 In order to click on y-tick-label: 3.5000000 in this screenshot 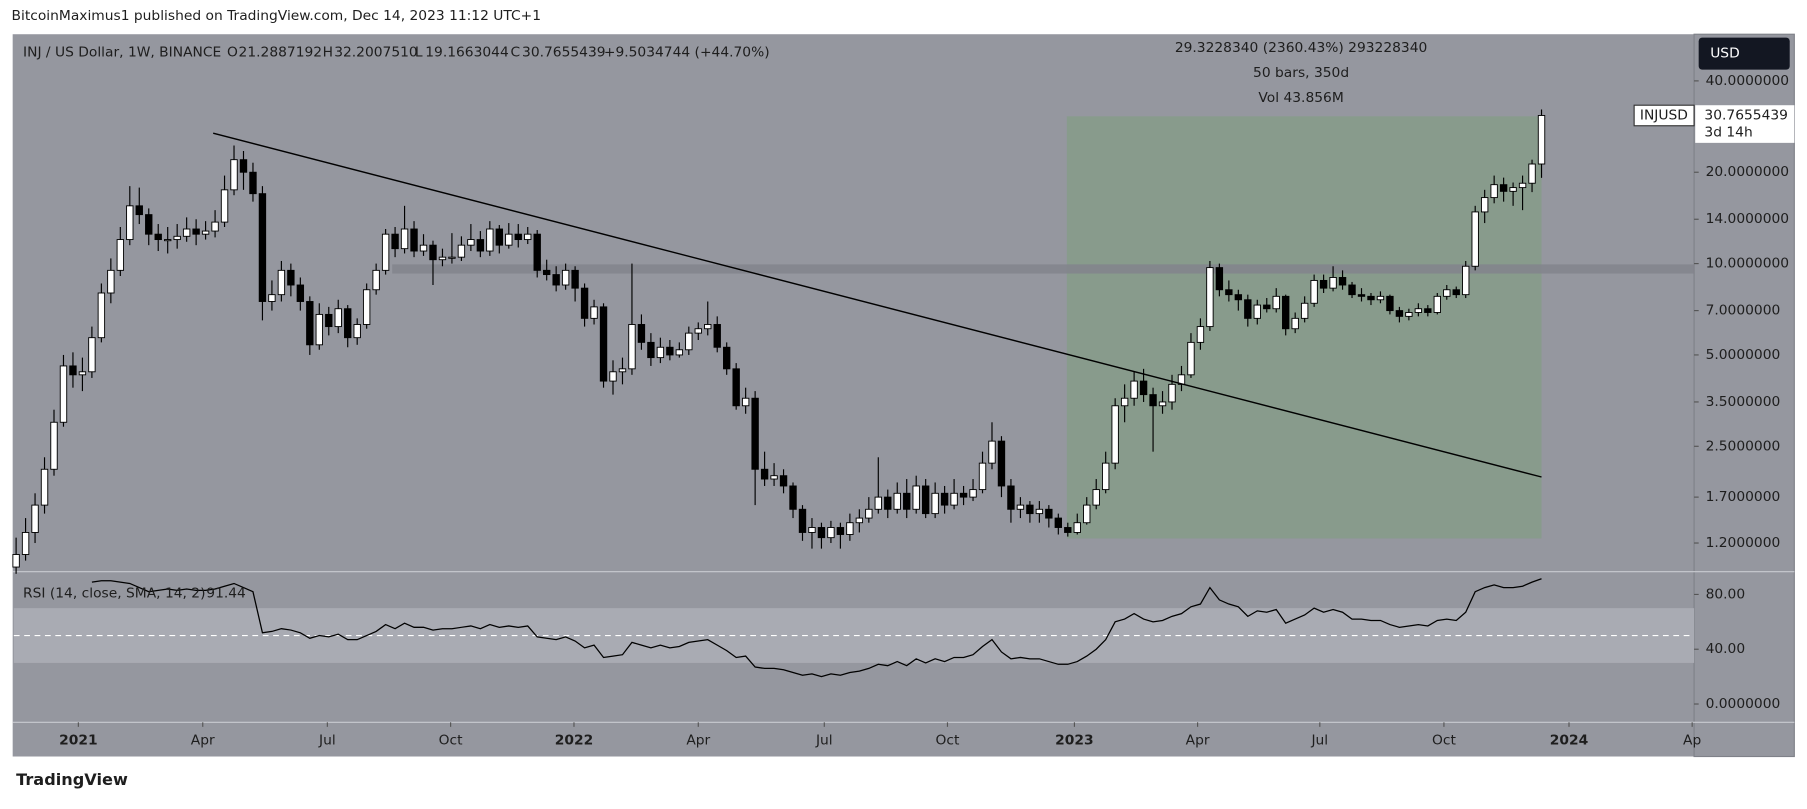, I will do `click(1743, 402)`.